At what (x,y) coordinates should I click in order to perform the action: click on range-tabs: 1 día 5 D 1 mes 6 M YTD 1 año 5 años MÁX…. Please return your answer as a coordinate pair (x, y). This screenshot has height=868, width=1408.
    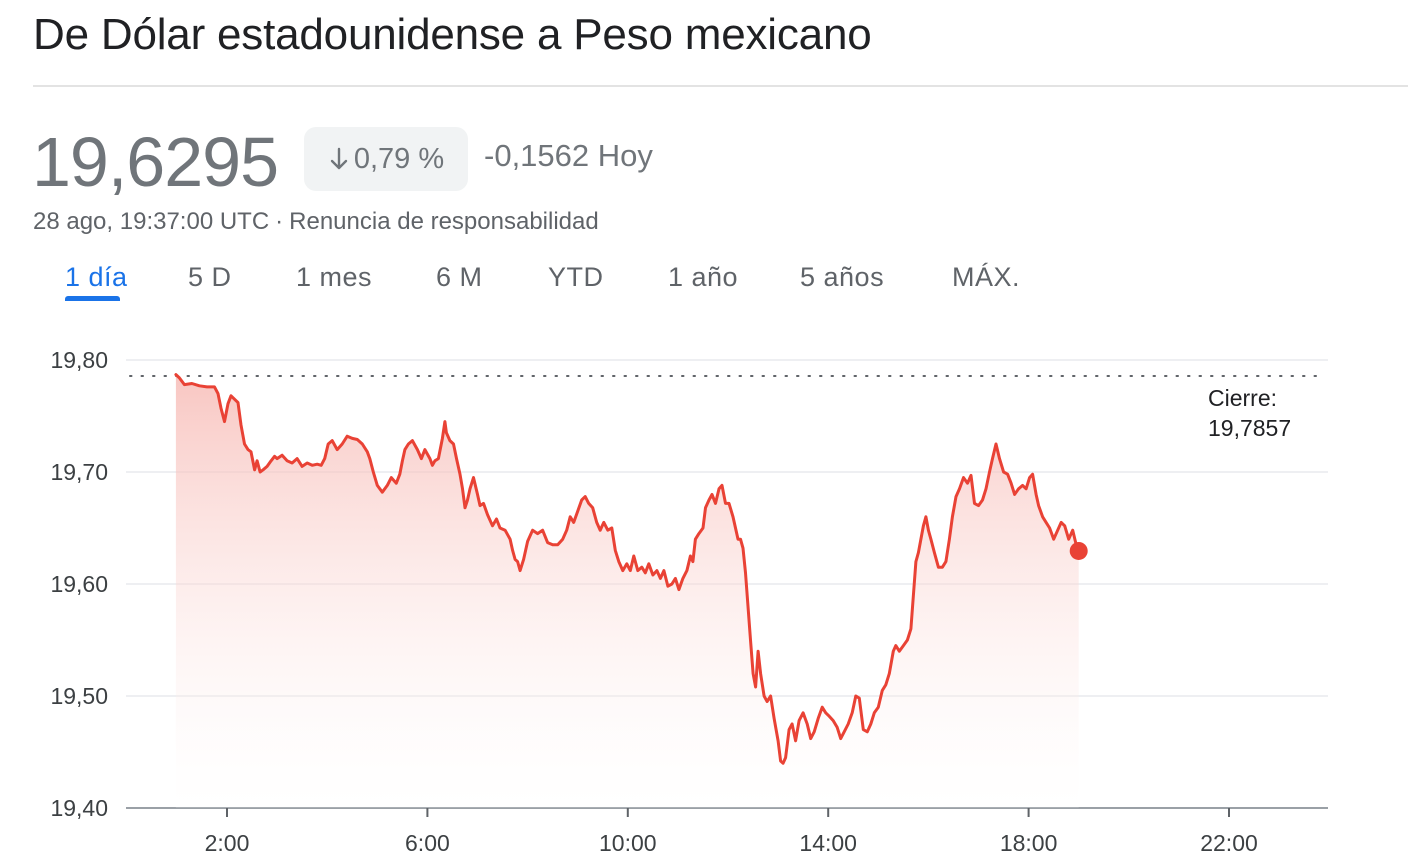
    Looking at the image, I should click on (704, 283).